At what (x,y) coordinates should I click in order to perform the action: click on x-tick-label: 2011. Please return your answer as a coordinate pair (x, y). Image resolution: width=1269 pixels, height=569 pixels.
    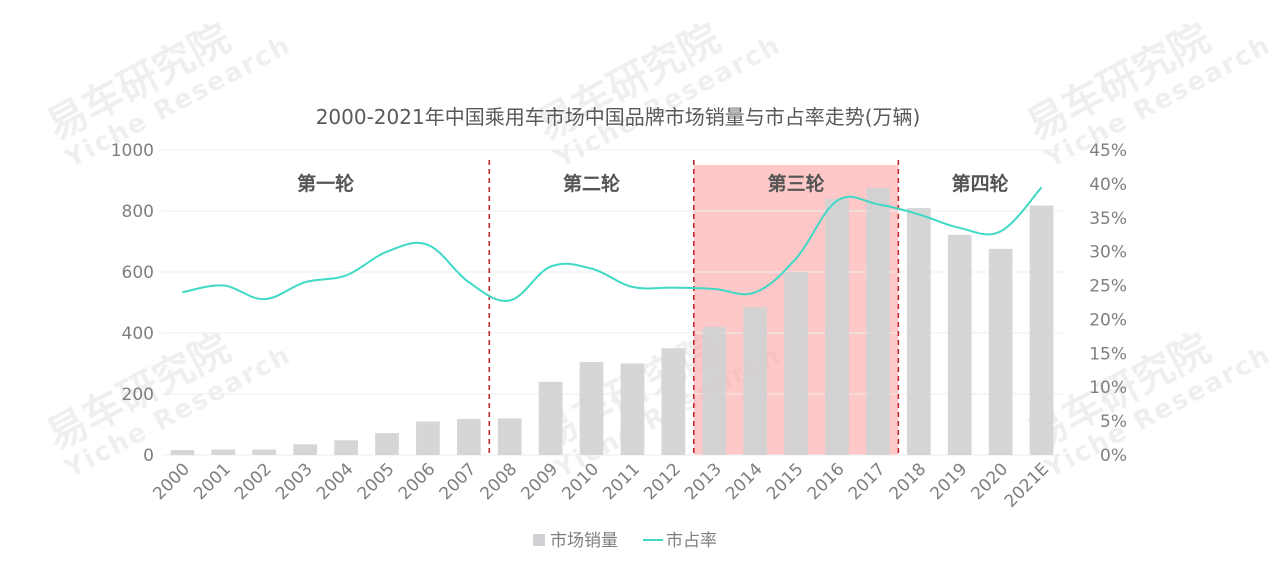
    Looking at the image, I should click on (621, 481).